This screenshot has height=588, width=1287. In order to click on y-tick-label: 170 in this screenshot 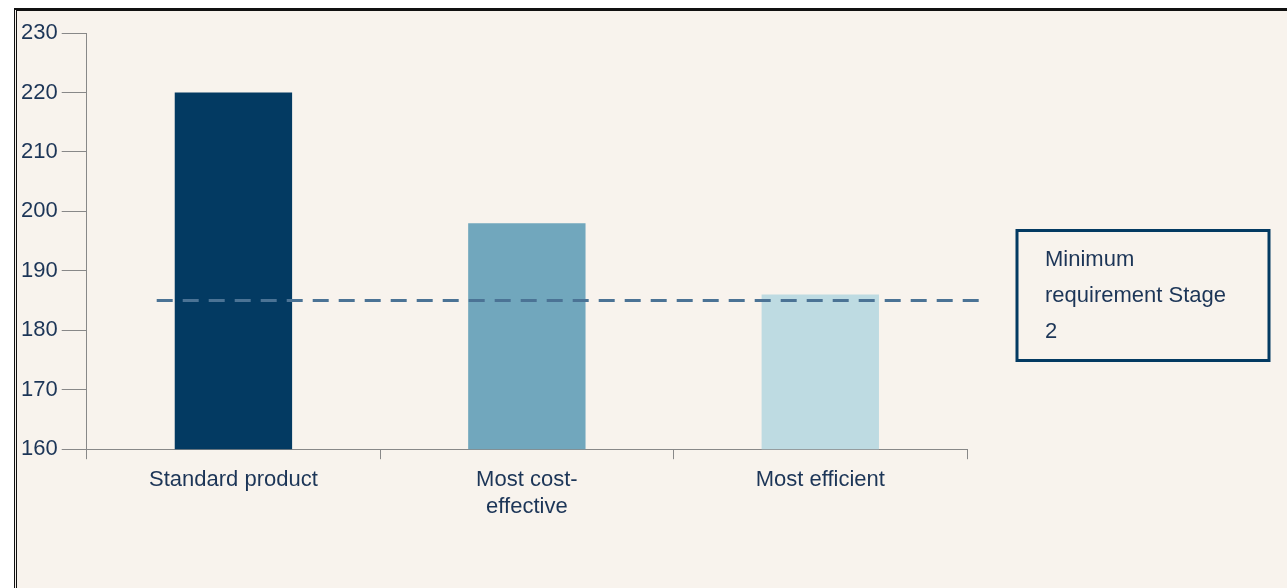, I will do `click(39, 388)`.